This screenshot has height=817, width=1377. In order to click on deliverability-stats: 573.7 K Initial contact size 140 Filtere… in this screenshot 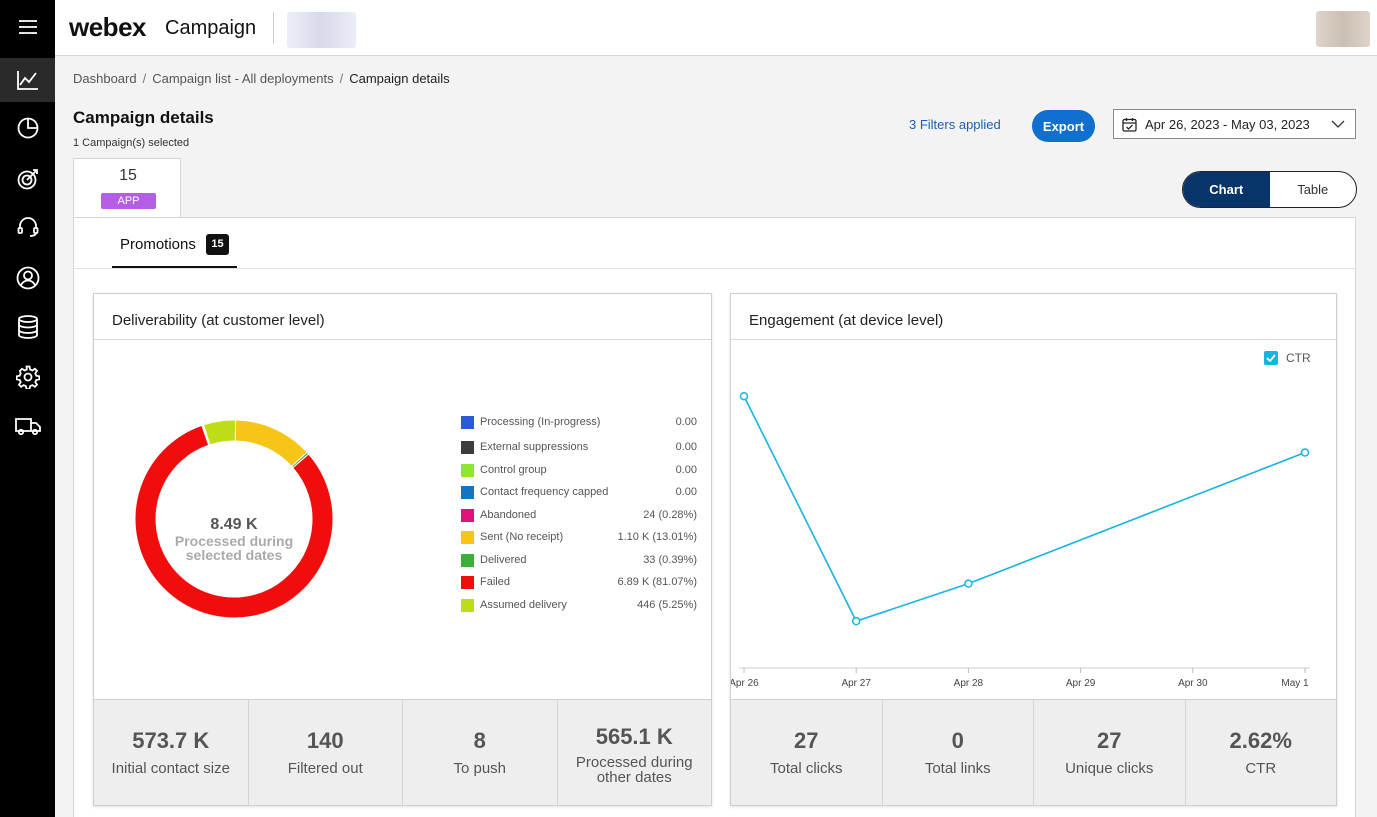, I will do `click(402, 752)`.